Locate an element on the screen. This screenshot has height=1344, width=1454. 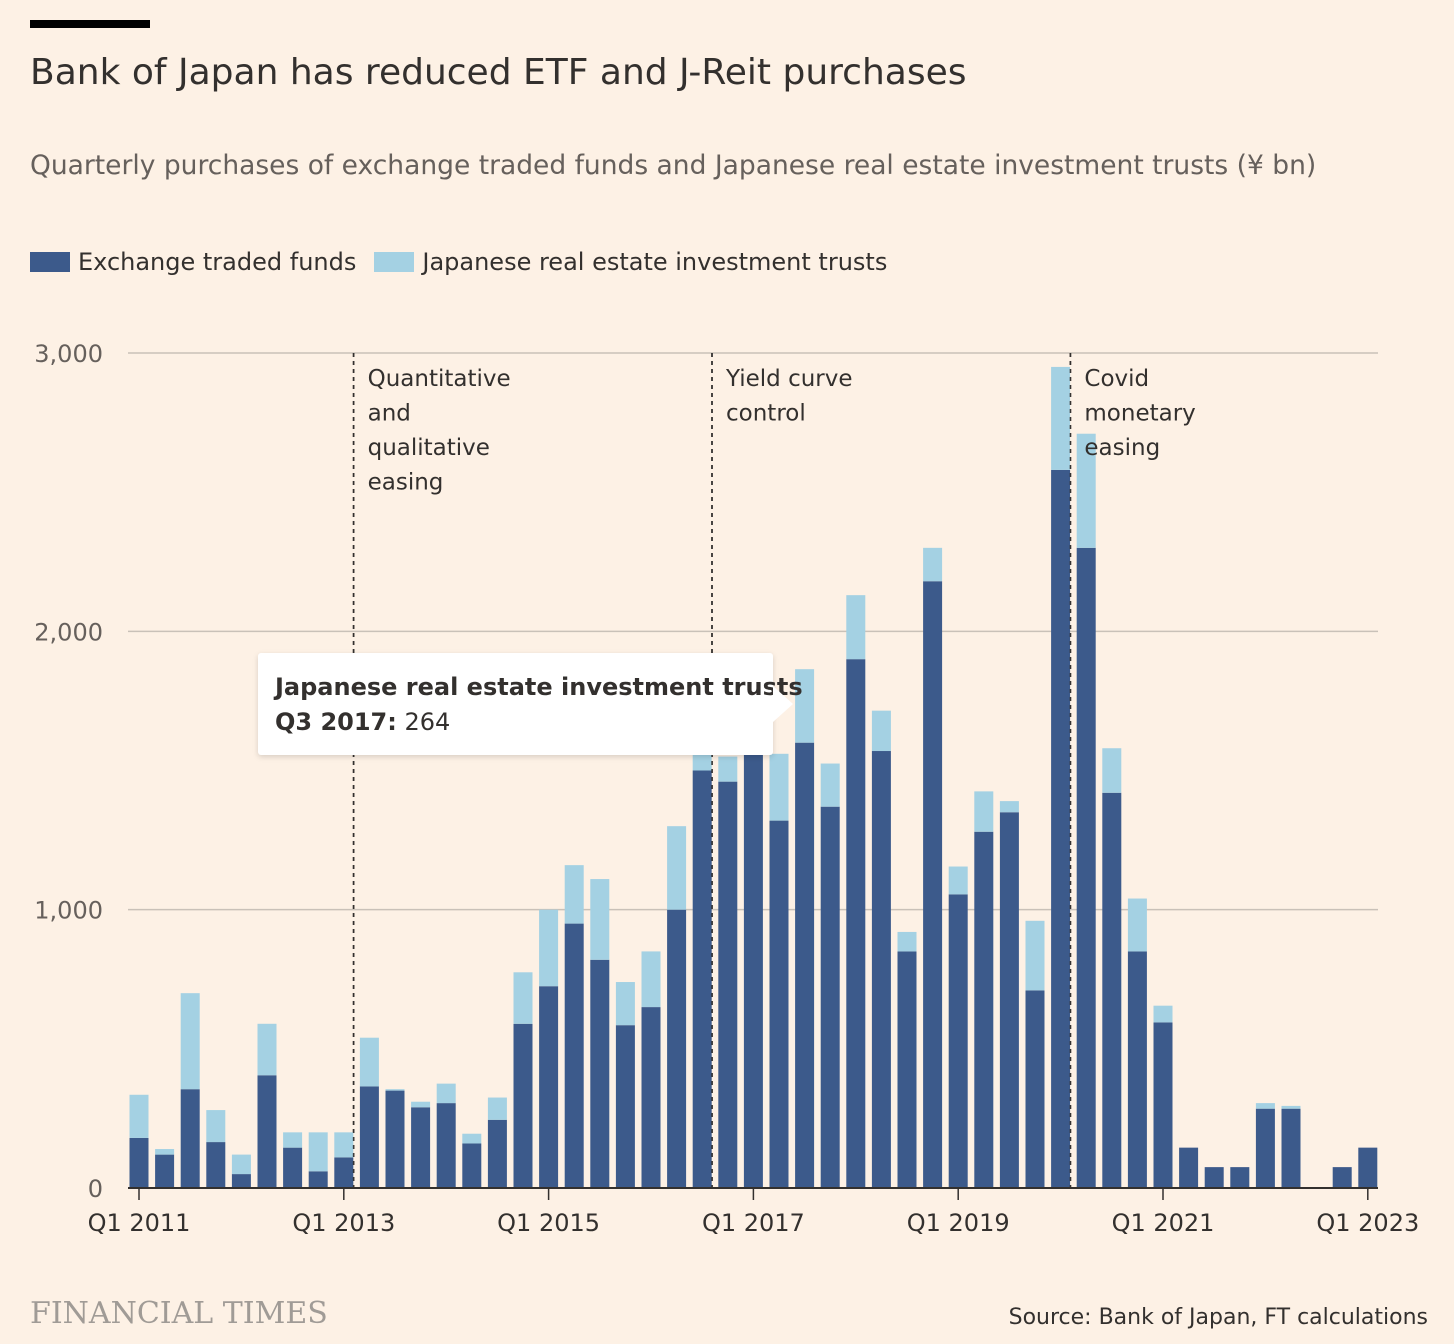
y-tick-label: 2,000 is located at coordinates (68, 632).